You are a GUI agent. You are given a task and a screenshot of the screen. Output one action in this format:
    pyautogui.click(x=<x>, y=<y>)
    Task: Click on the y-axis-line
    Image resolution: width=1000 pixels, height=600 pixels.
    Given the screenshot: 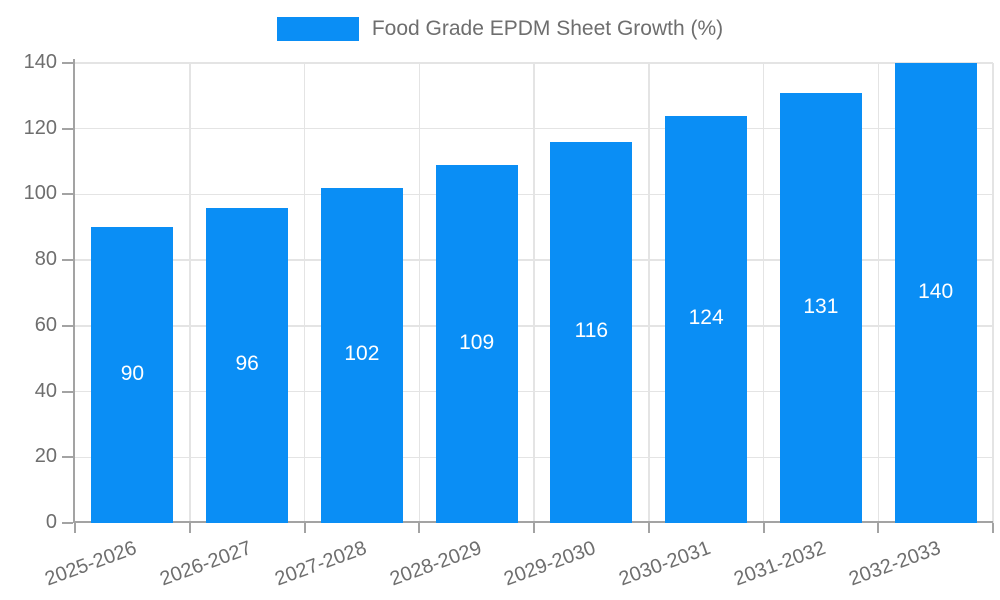 What is the action you would take?
    pyautogui.click(x=74, y=291)
    